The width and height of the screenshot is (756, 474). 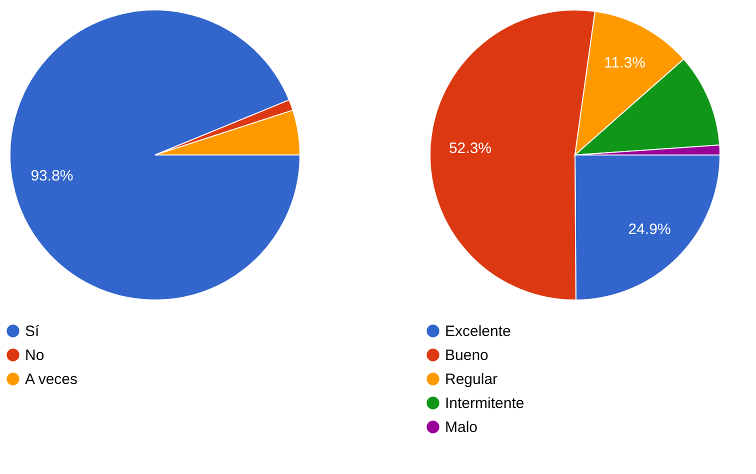 What do you see at coordinates (51, 379) in the screenshot?
I see `legend-label: A veces` at bounding box center [51, 379].